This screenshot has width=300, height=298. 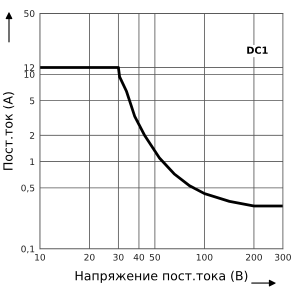 What do you see at coordinates (282, 257) in the screenshot?
I see `x-tick-label: 300` at bounding box center [282, 257].